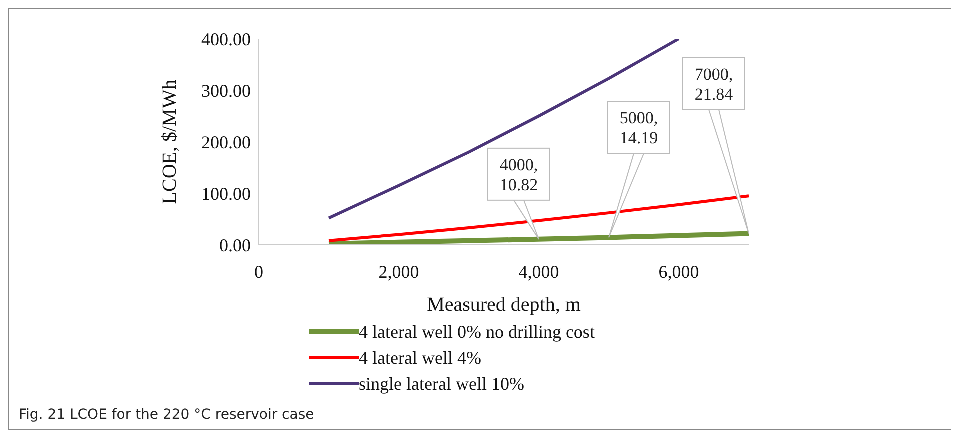 The height and width of the screenshot is (436, 958). Describe the element at coordinates (226, 194) in the screenshot. I see `y-tick-label: 100.00` at that location.